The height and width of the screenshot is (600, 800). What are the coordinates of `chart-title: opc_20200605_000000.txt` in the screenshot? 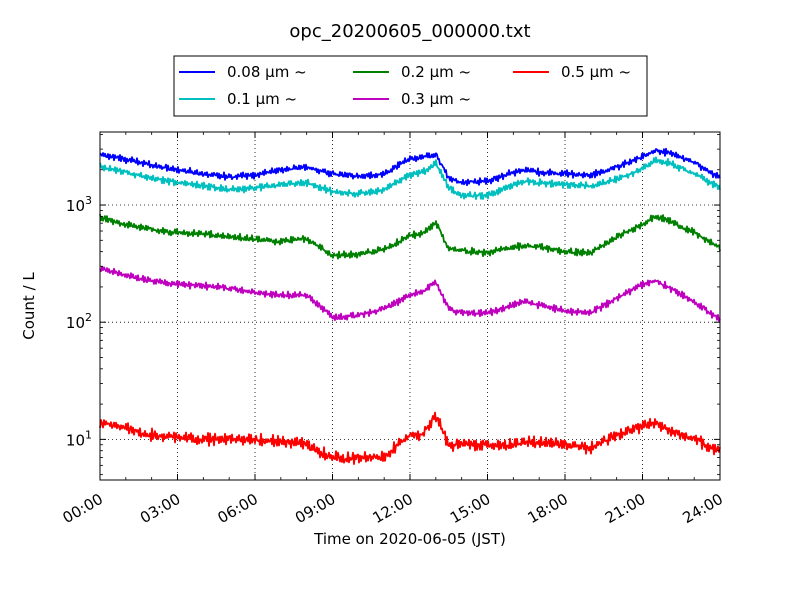 It's located at (409, 31).